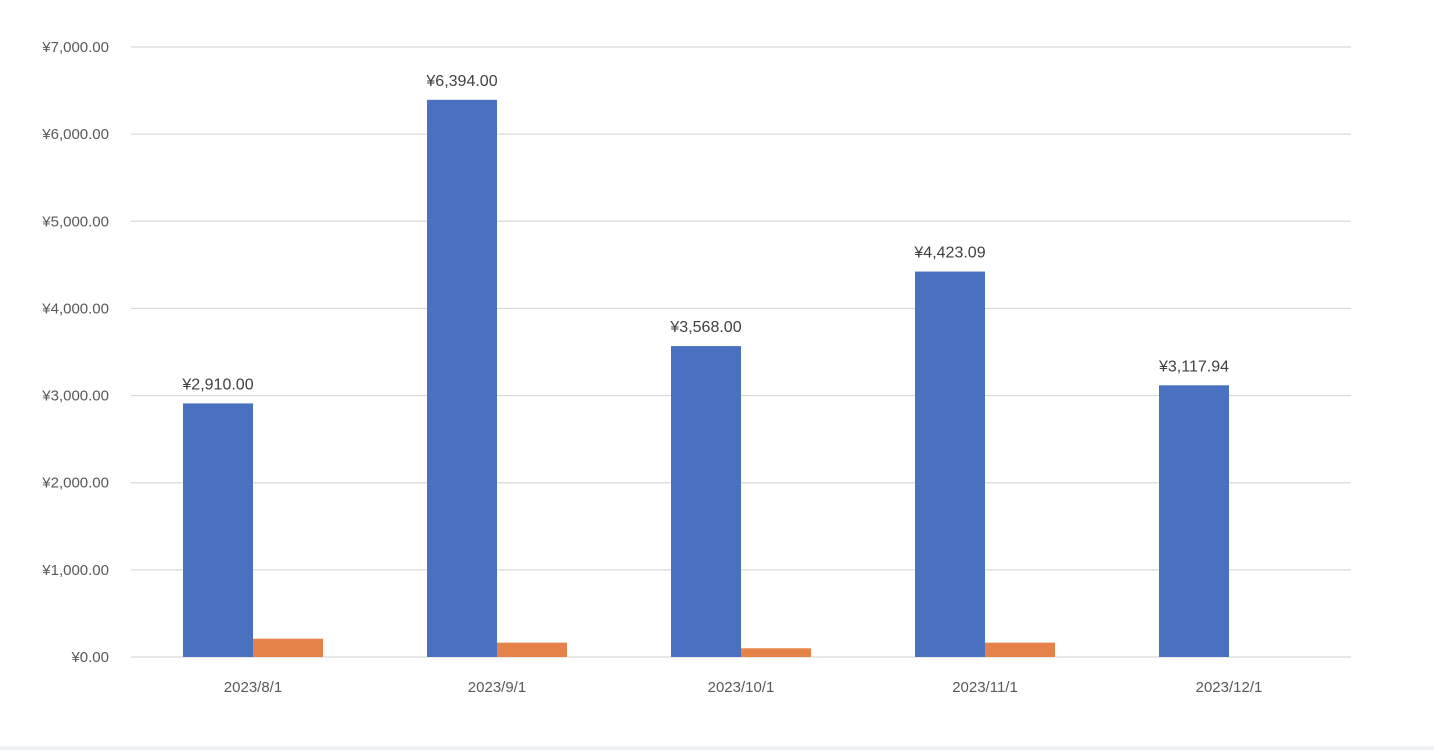 This screenshot has height=750, width=1434. I want to click on y-tick-label: ¥3,000.00, so click(75, 396).